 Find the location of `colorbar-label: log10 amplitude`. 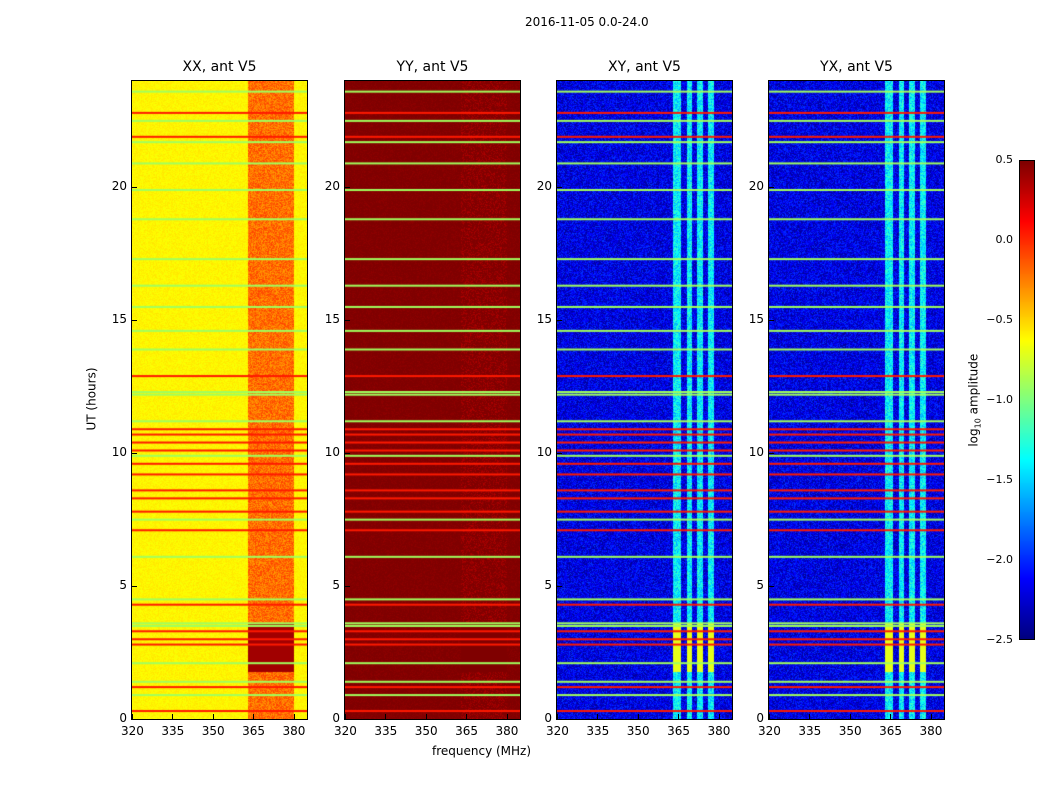

colorbar-label: log10 amplitude is located at coordinates (974, 400).